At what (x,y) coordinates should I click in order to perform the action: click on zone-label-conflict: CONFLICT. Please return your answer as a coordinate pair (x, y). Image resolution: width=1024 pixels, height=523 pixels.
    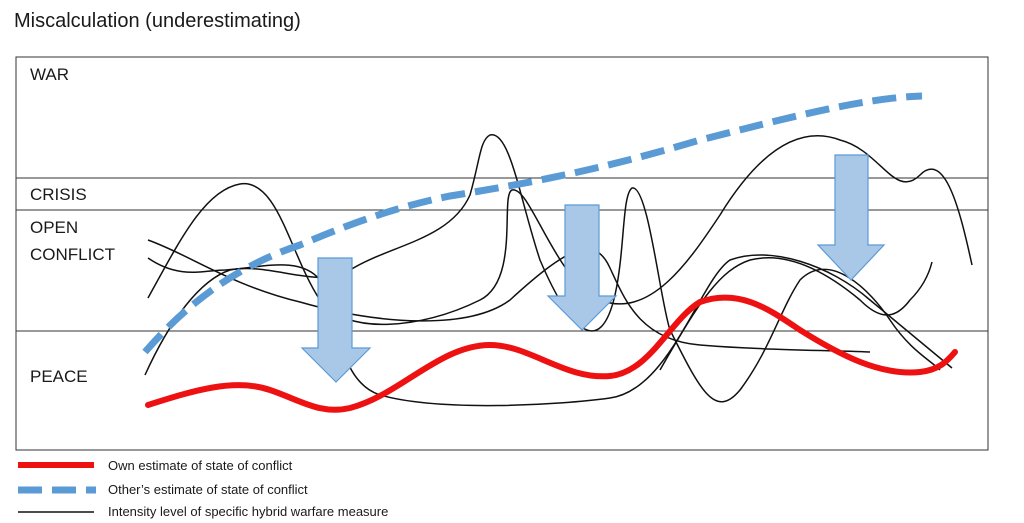
    Looking at the image, I should click on (72, 254).